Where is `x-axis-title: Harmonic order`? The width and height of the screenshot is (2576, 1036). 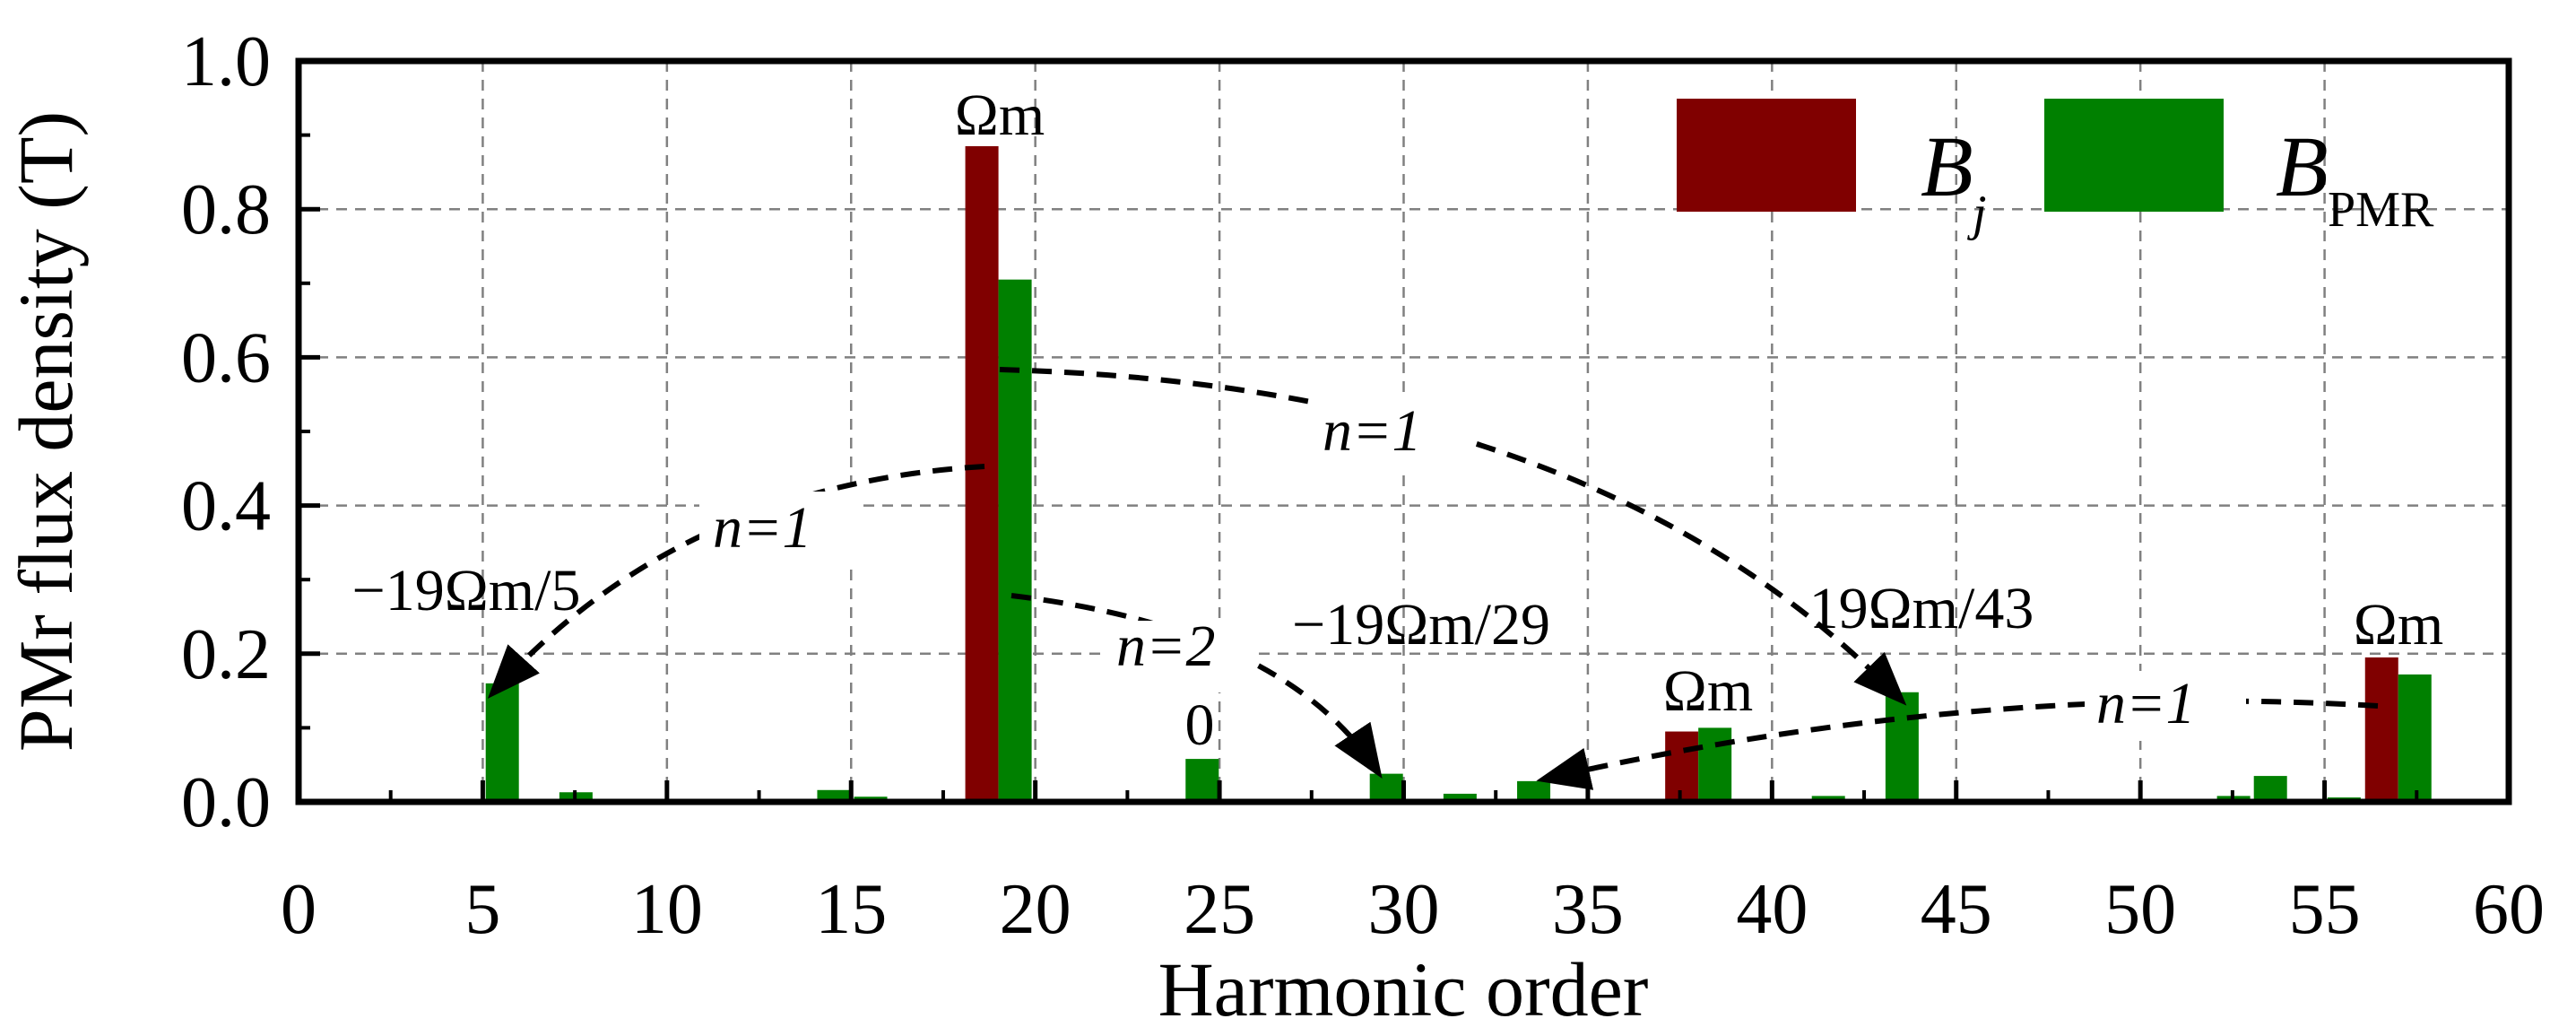 x-axis-title: Harmonic order is located at coordinates (1403, 989).